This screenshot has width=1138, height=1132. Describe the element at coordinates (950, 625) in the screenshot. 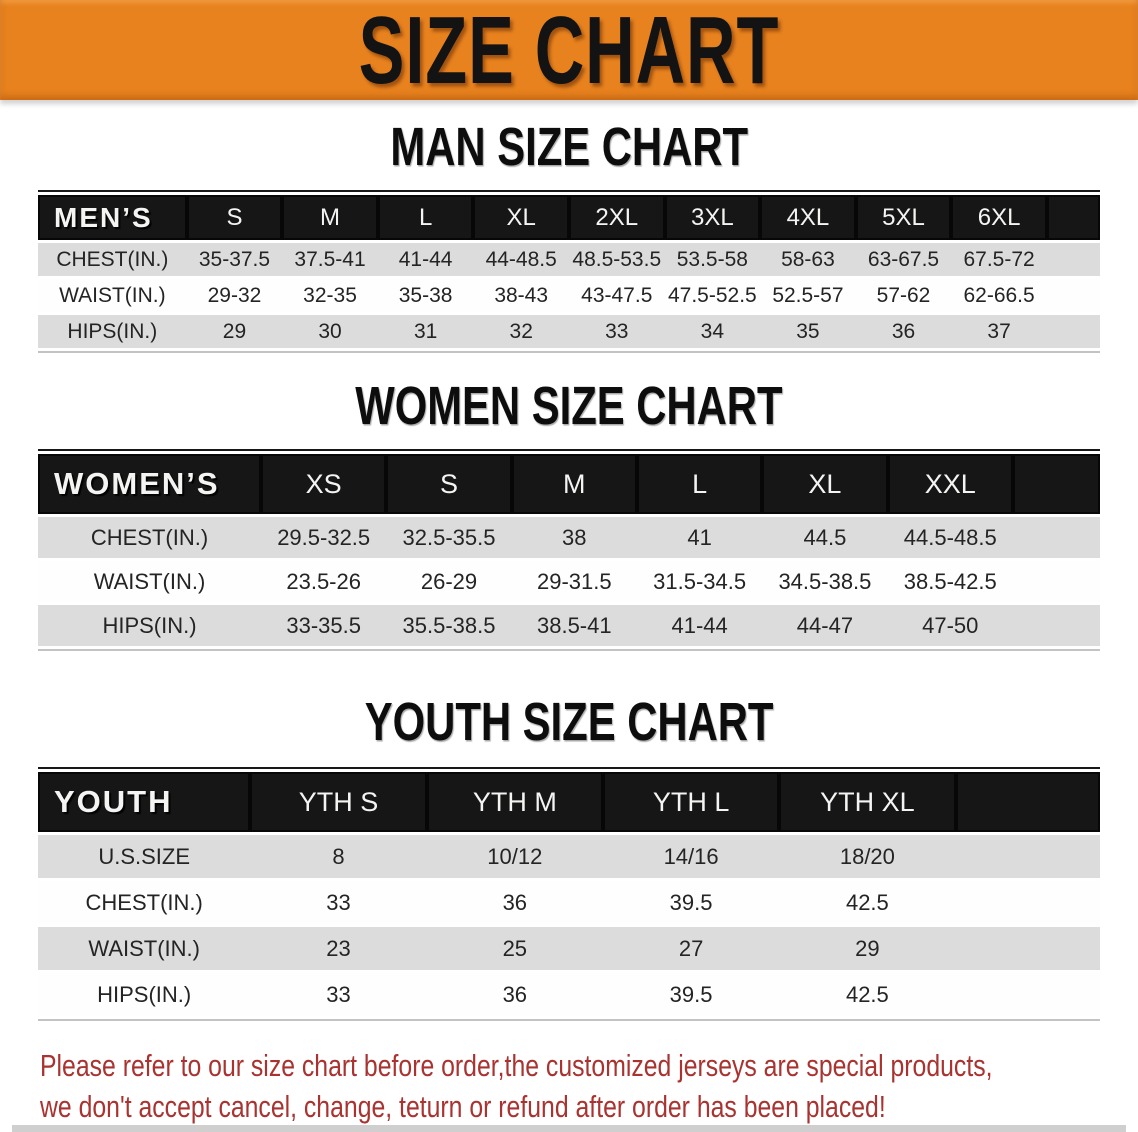

I see `measurement-value-cell: 47-50` at that location.